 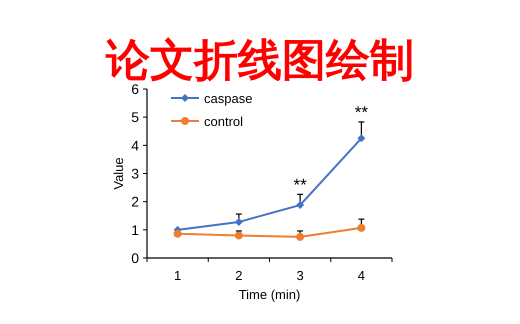 I want to click on x-tick-label: 2, so click(x=238, y=275).